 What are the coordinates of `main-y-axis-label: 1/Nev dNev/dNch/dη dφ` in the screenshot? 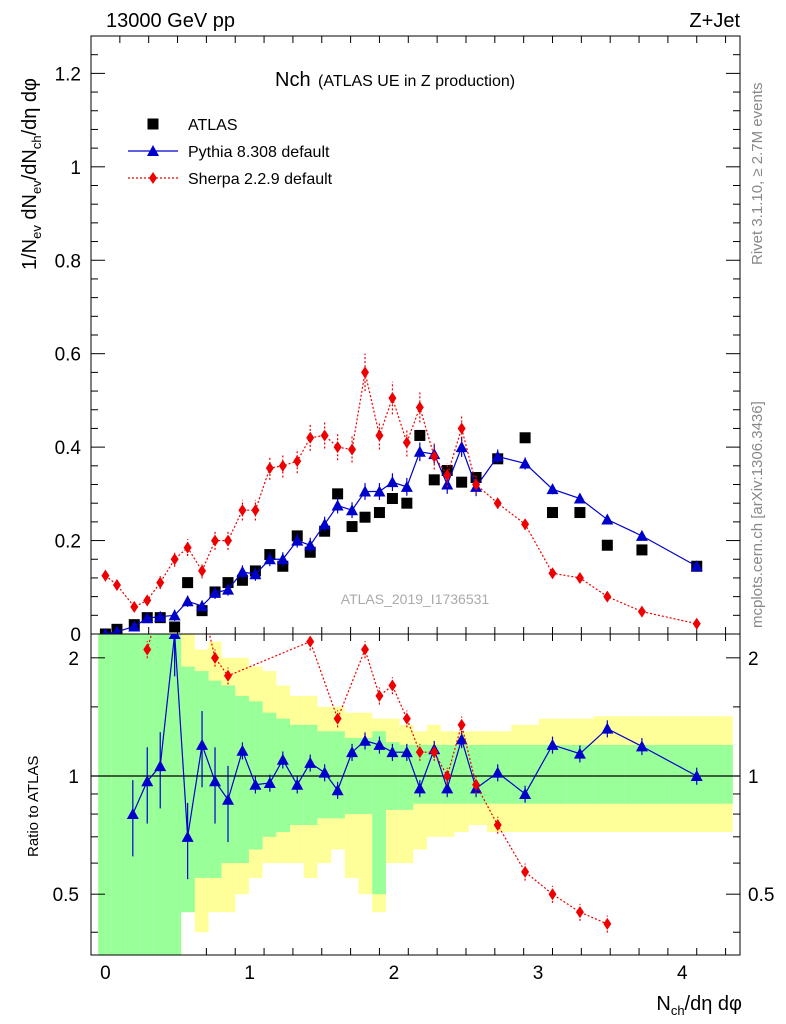 It's located at (31, 174).